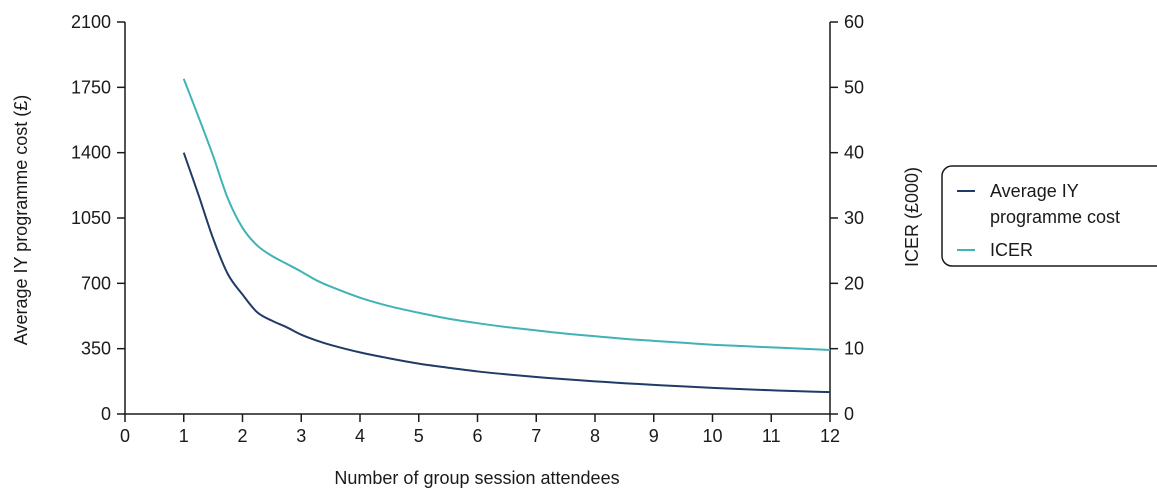 The height and width of the screenshot is (488, 1157). What do you see at coordinates (106, 414) in the screenshot?
I see `y-tick-label: 0` at bounding box center [106, 414].